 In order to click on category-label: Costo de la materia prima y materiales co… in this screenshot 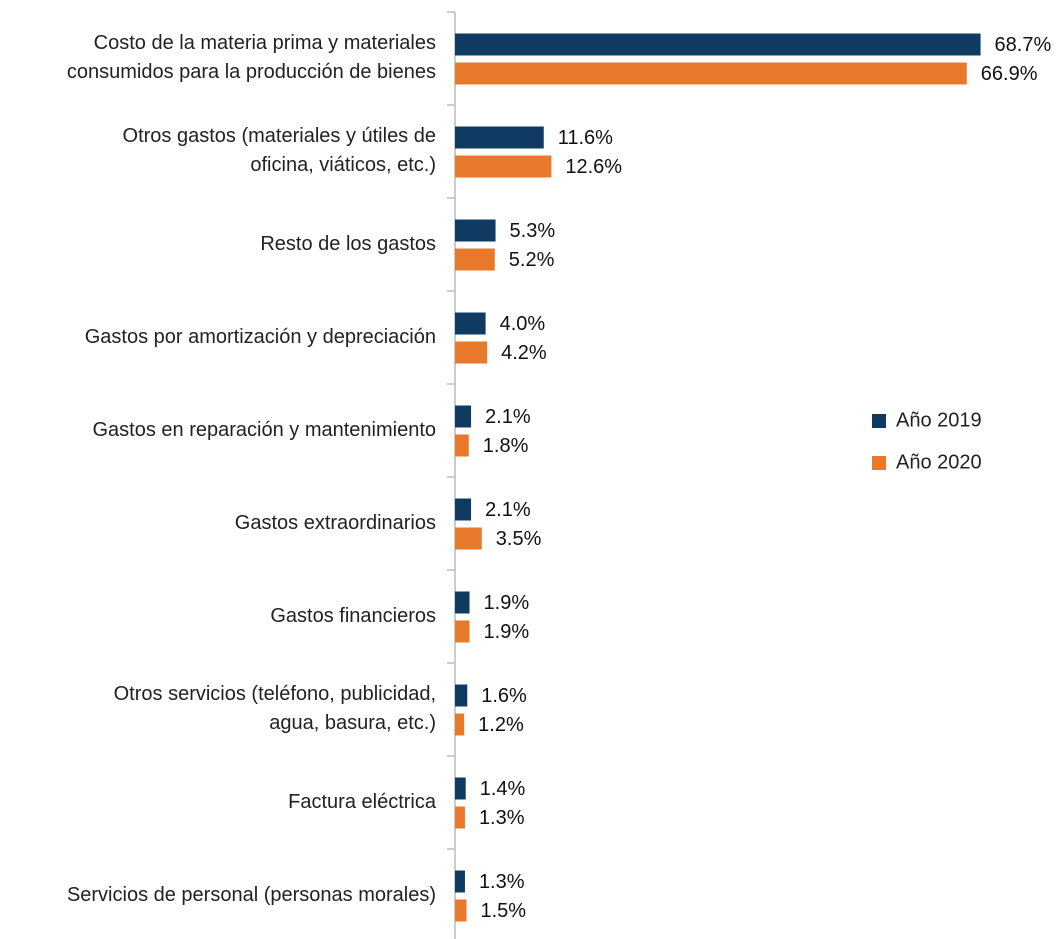, I will do `click(251, 57)`.